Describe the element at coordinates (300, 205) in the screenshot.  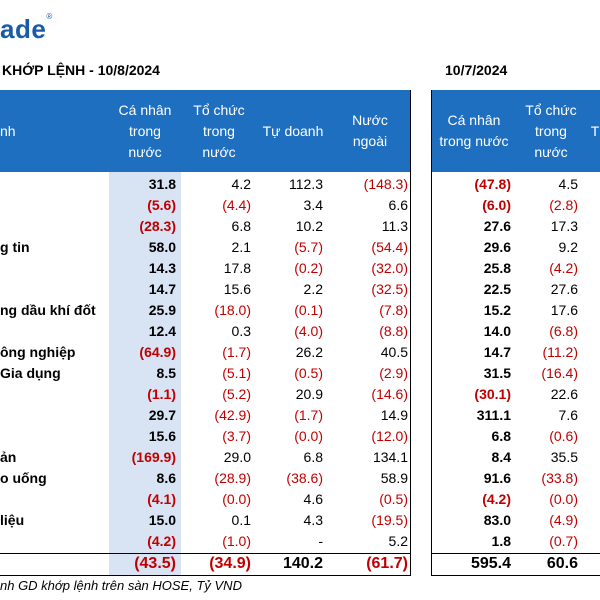
I see `table-row: (5.6) (4.4) 3.4 6.6 (6.0) (2.8)` at that location.